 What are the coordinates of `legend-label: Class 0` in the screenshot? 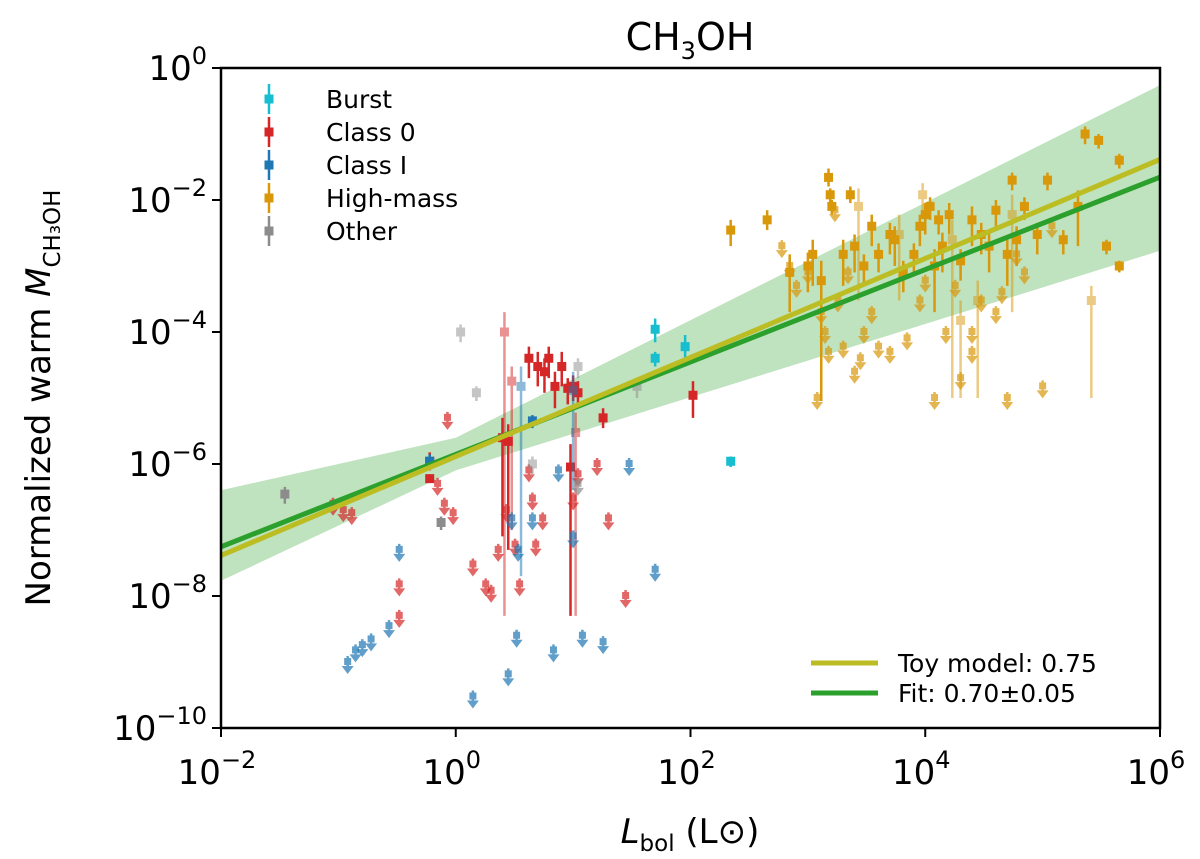 It's located at (371, 132).